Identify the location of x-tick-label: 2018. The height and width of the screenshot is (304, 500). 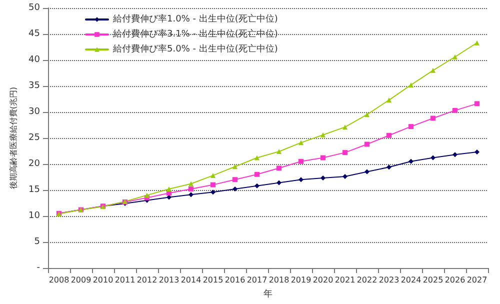
(279, 280).